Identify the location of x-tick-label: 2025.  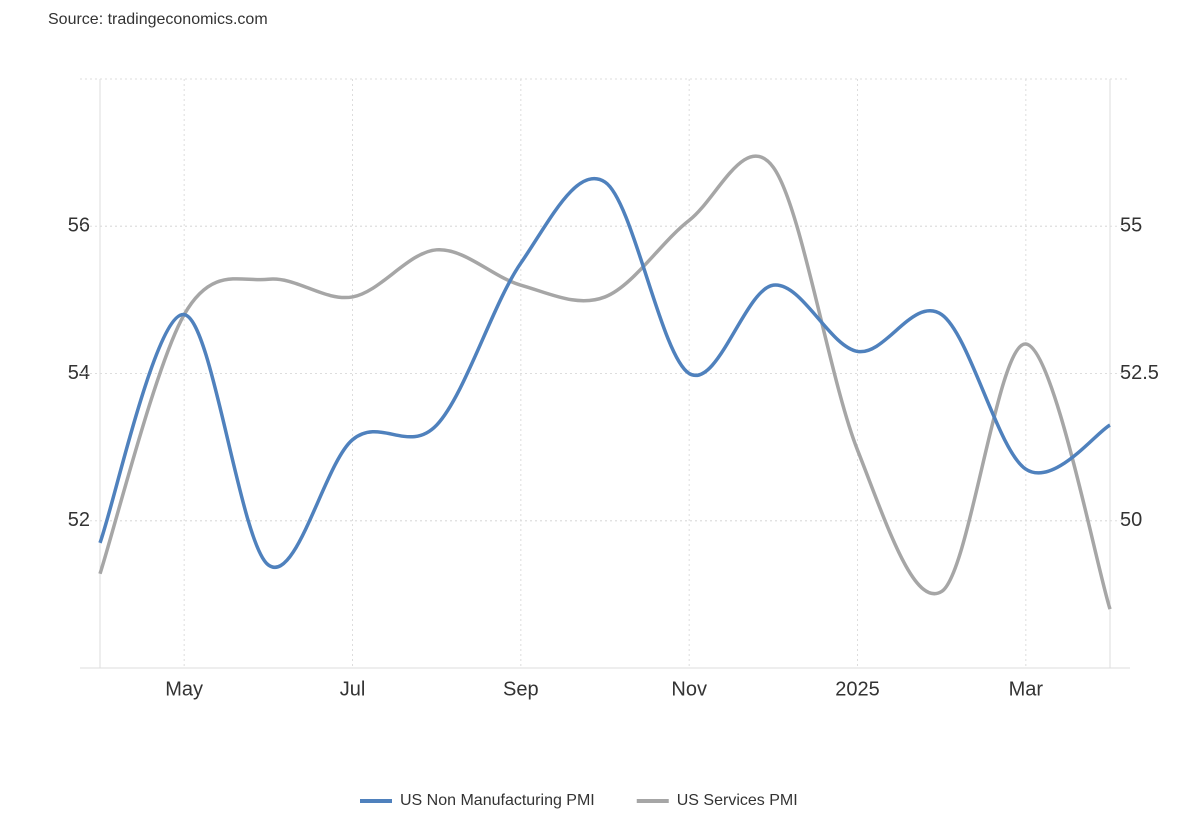
(857, 689).